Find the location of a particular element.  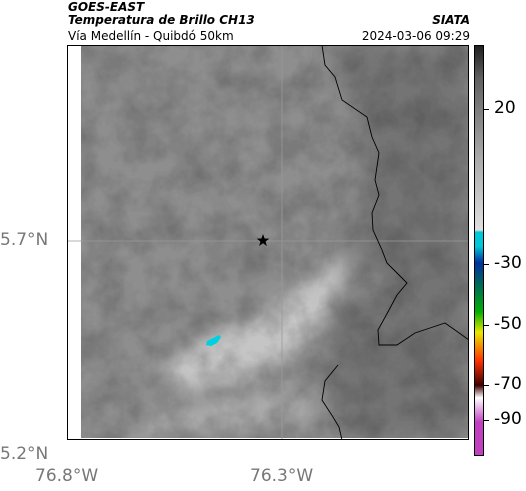

colorbar is located at coordinates (479, 250).